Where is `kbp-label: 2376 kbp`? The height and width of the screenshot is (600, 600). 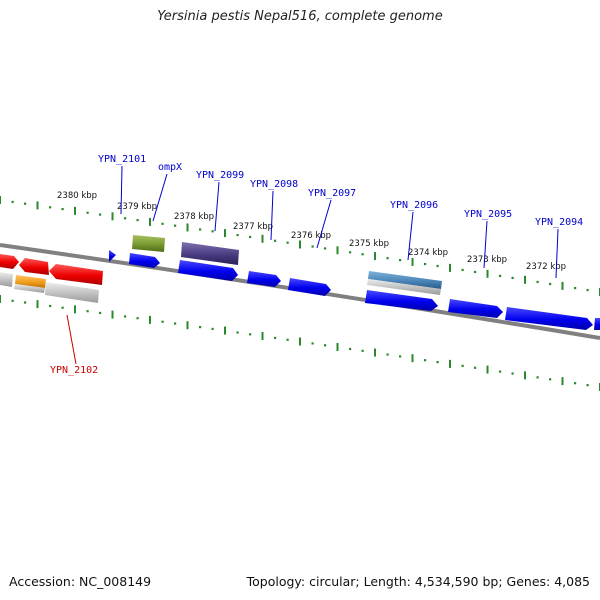
kbp-label: 2376 kbp is located at coordinates (311, 236).